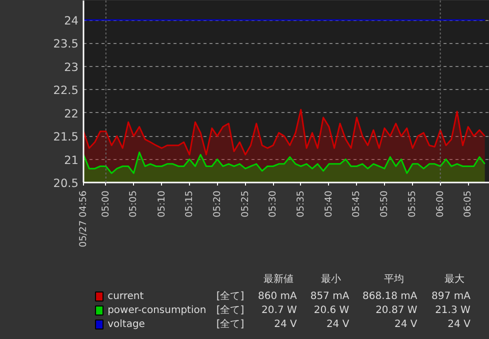 The width and height of the screenshot is (489, 339). Describe the element at coordinates (217, 204) in the screenshot. I see `x-tick-label: 05:20` at that location.